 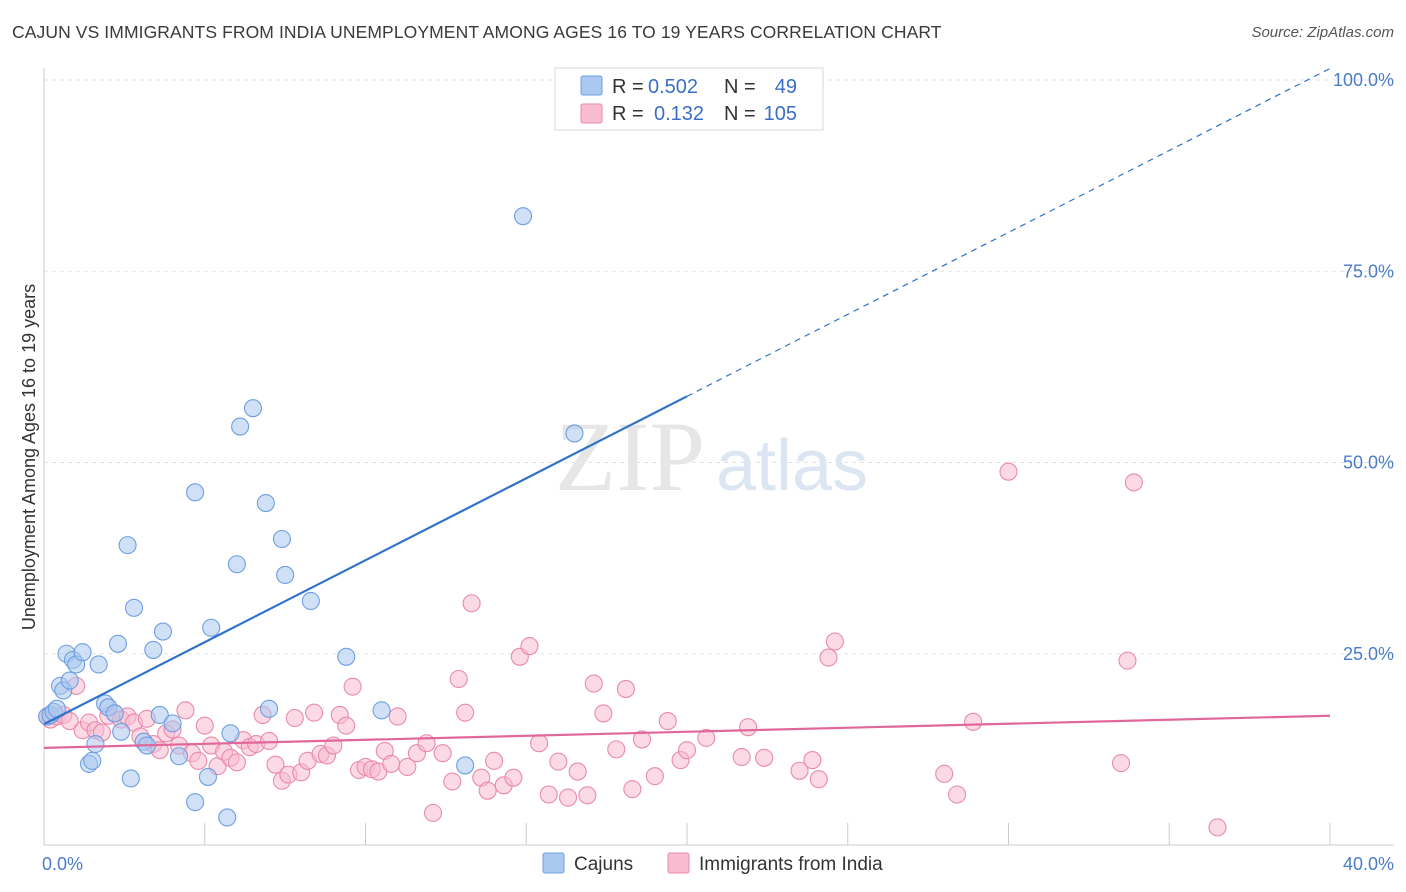 What do you see at coordinates (1368, 463) in the screenshot?
I see `y-tick-label: 50.0%` at bounding box center [1368, 463].